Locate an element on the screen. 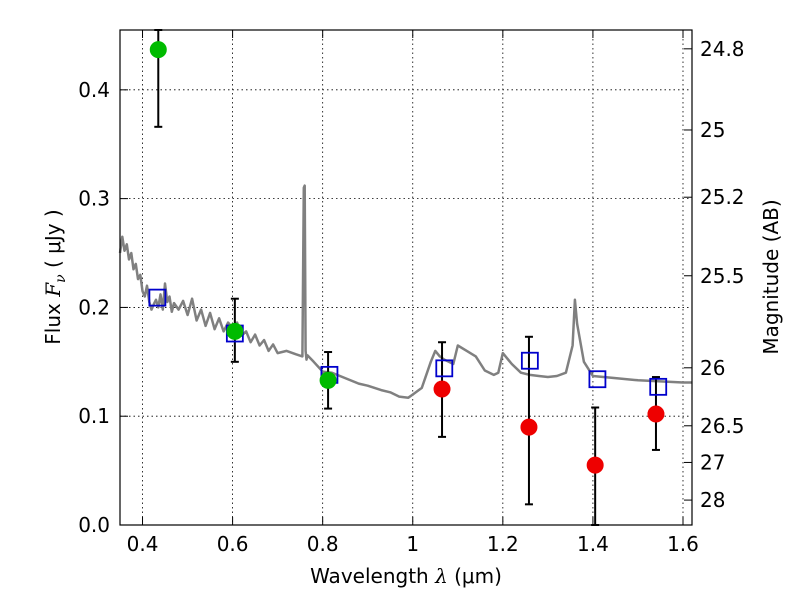 The width and height of the screenshot is (800, 600). right-axis-title: Magnitude (AB) is located at coordinates (771, 276).